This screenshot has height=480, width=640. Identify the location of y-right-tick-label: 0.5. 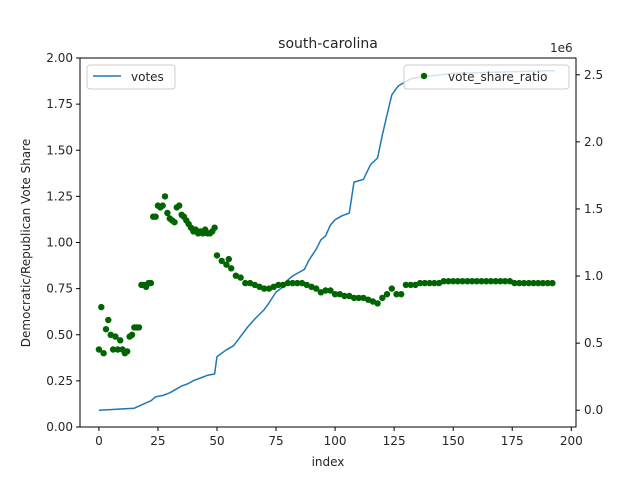
(593, 343).